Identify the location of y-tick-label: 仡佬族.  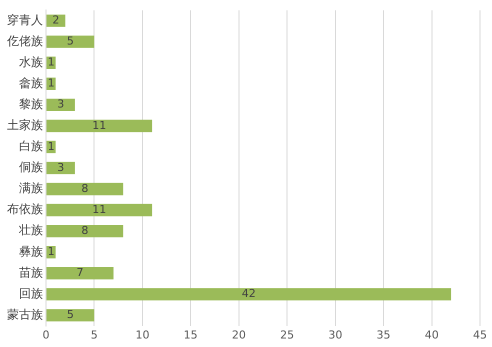
(24, 41).